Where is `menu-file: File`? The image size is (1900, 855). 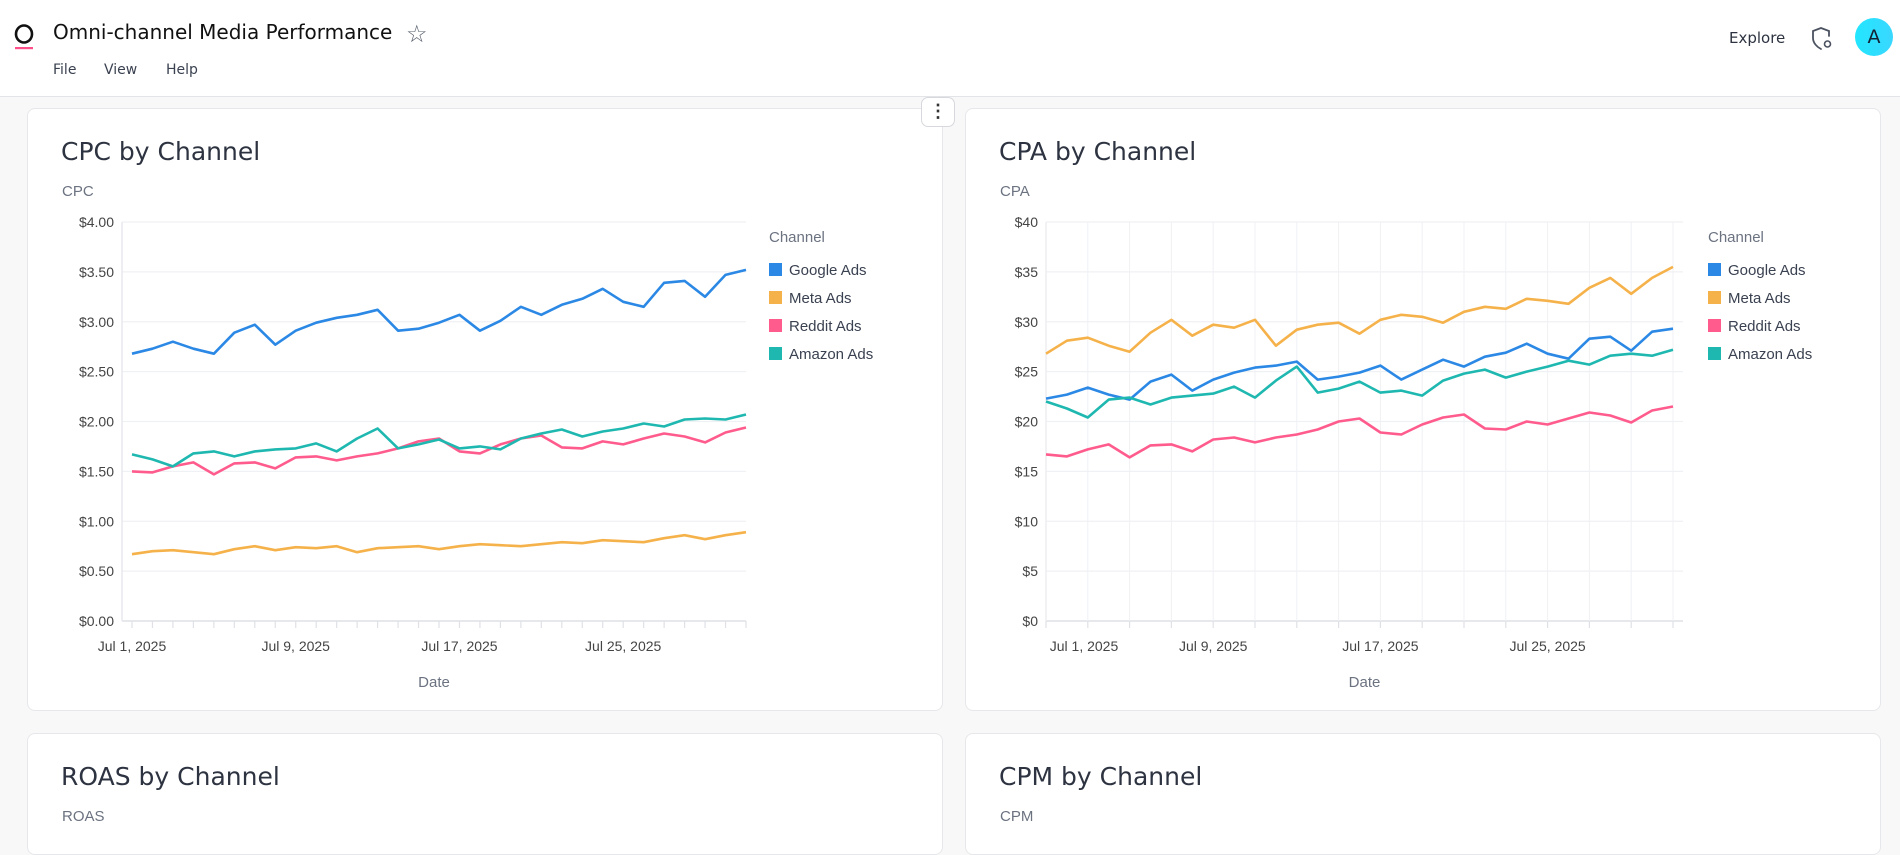
menu-file: File is located at coordinates (65, 70).